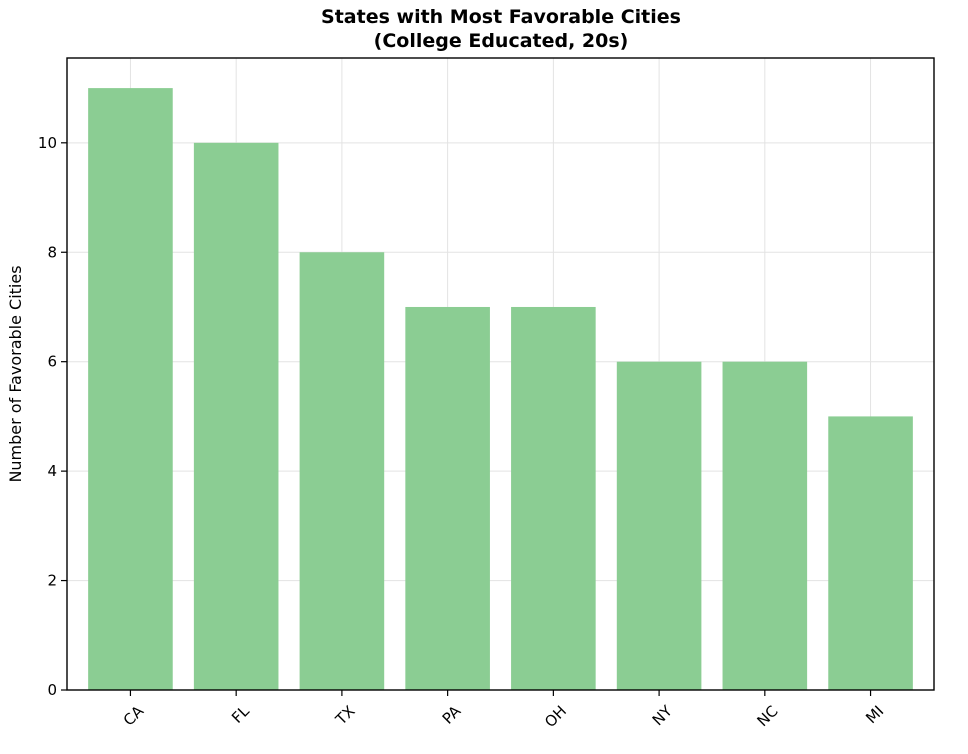  Describe the element at coordinates (47, 143) in the screenshot. I see `y-tick-label: 10` at that location.